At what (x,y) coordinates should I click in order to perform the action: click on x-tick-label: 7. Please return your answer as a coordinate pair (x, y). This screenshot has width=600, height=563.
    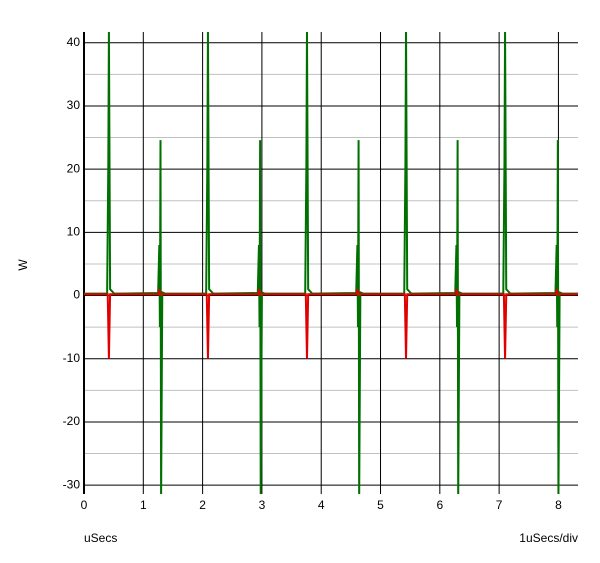
    Looking at the image, I should click on (499, 505).